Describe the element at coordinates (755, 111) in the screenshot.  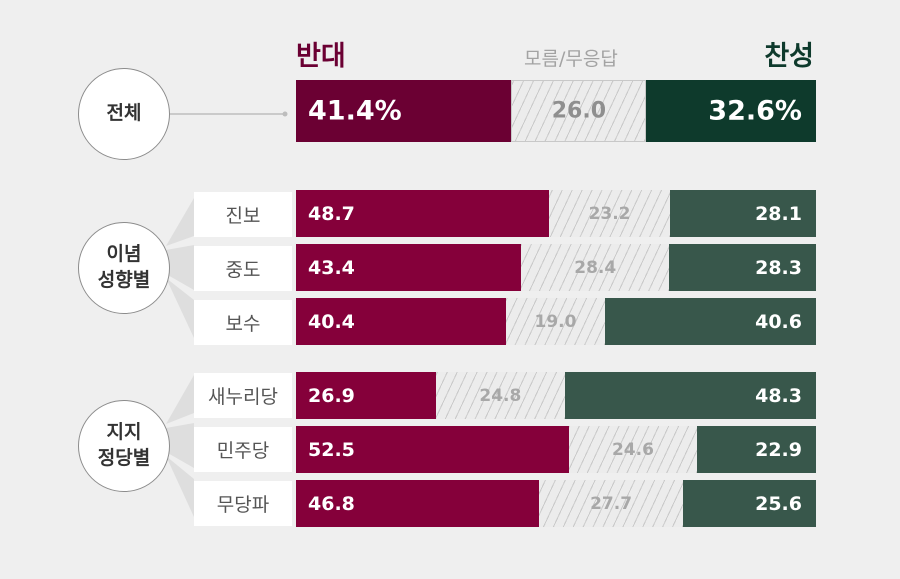
I see `total-support-value: 32.6%` at that location.